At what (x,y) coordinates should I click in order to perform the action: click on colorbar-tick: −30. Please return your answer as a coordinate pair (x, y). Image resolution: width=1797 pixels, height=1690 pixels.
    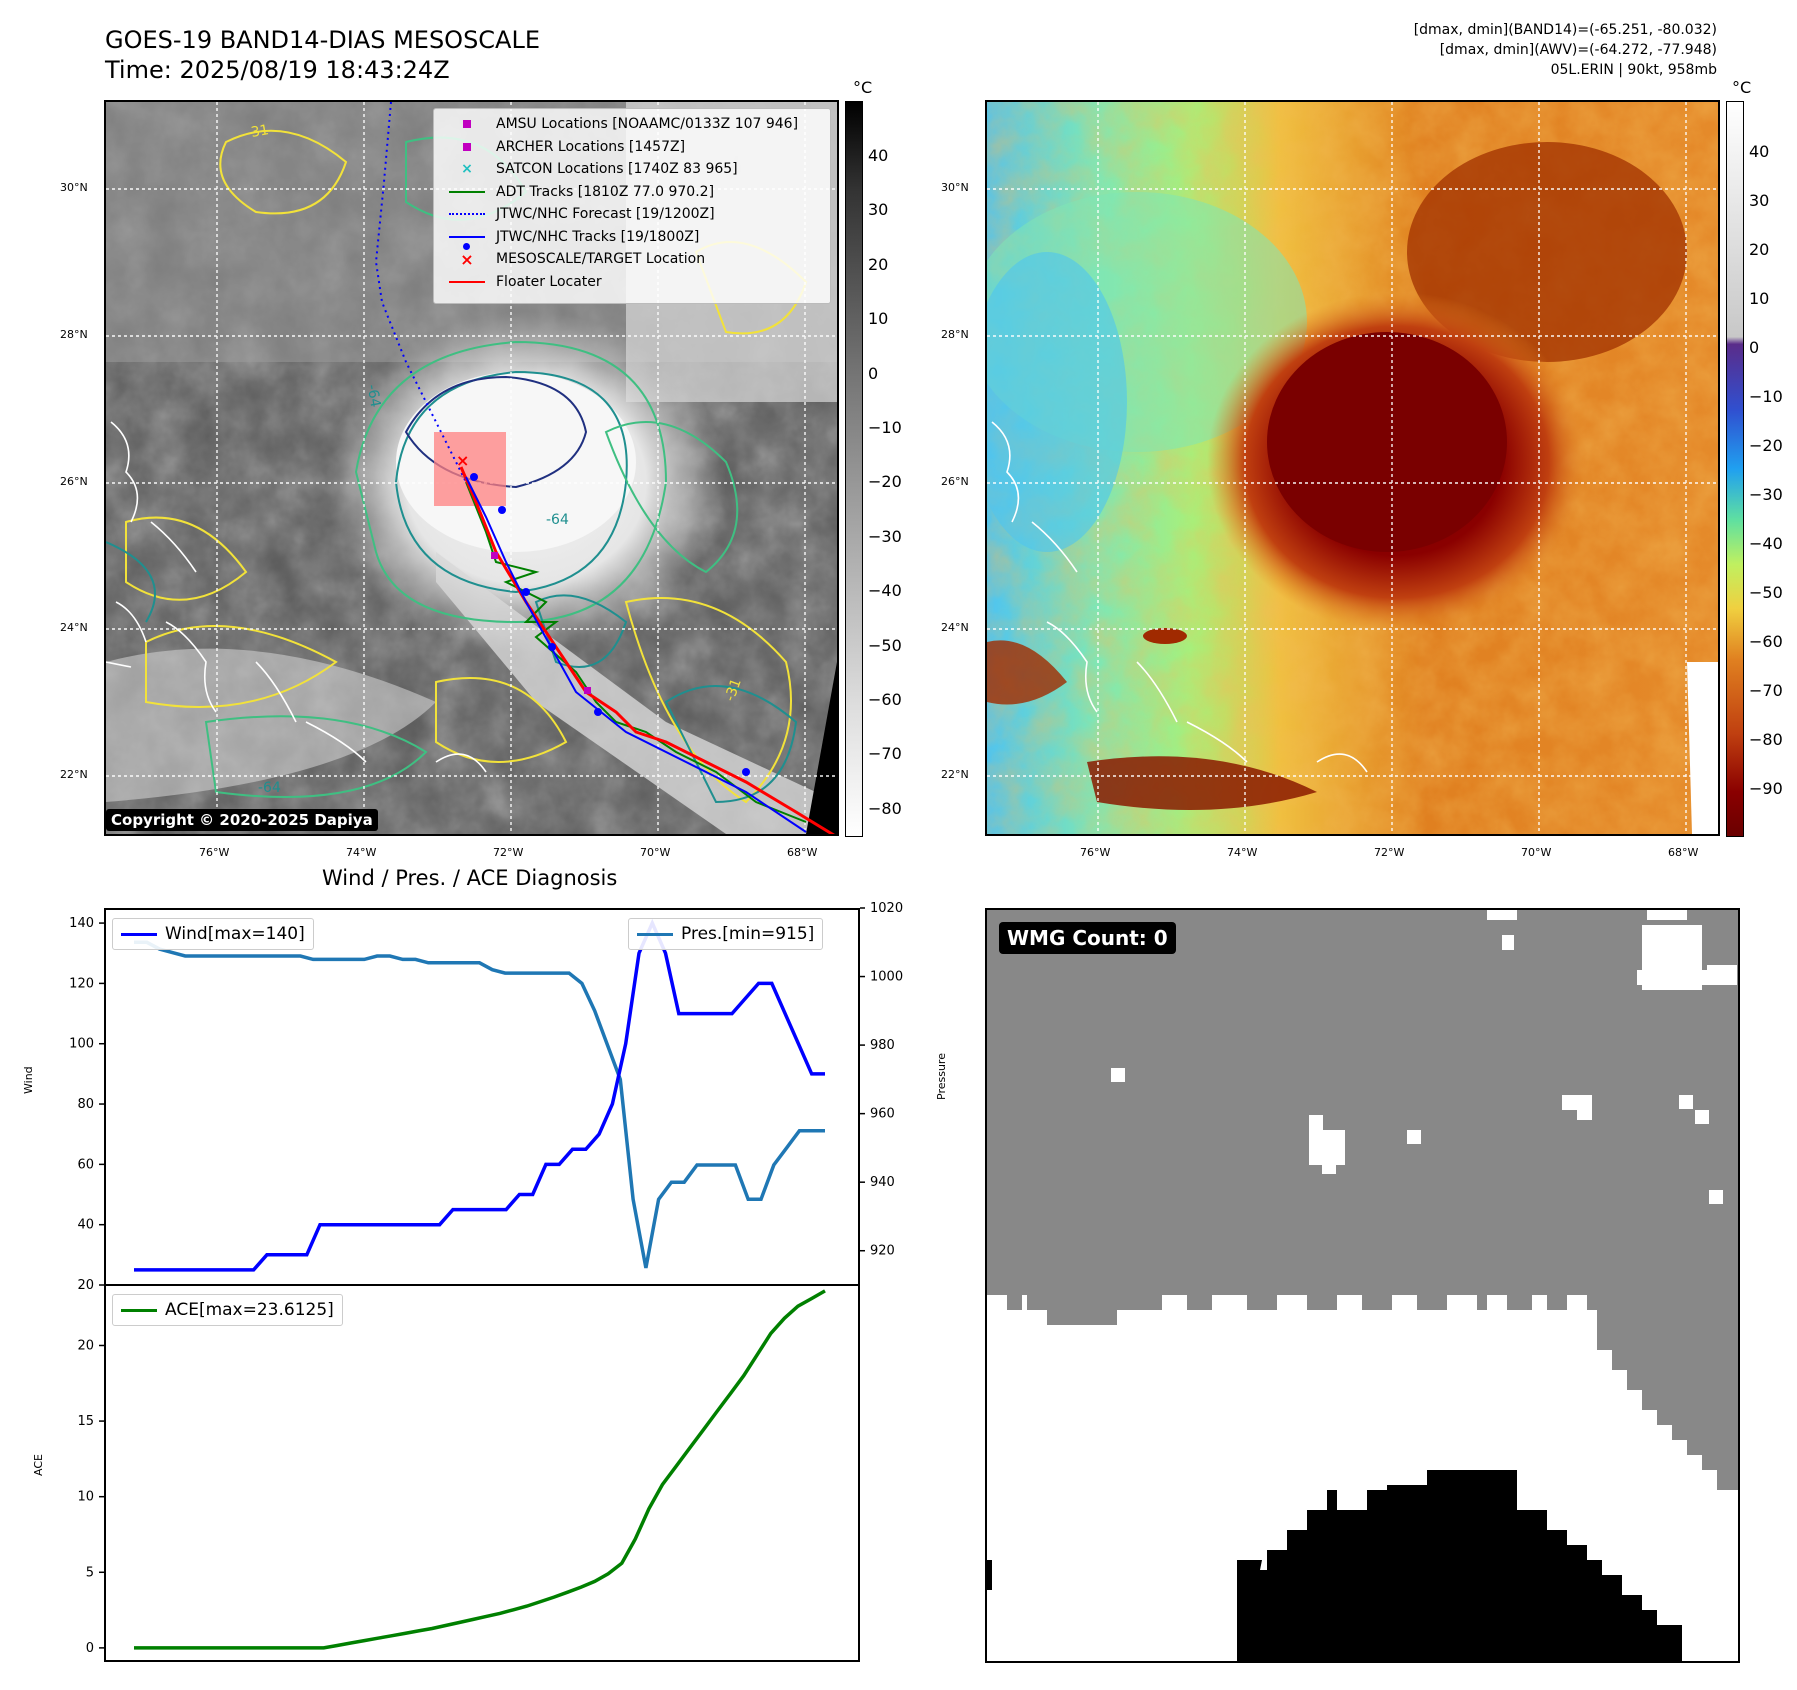
    Looking at the image, I should click on (885, 536).